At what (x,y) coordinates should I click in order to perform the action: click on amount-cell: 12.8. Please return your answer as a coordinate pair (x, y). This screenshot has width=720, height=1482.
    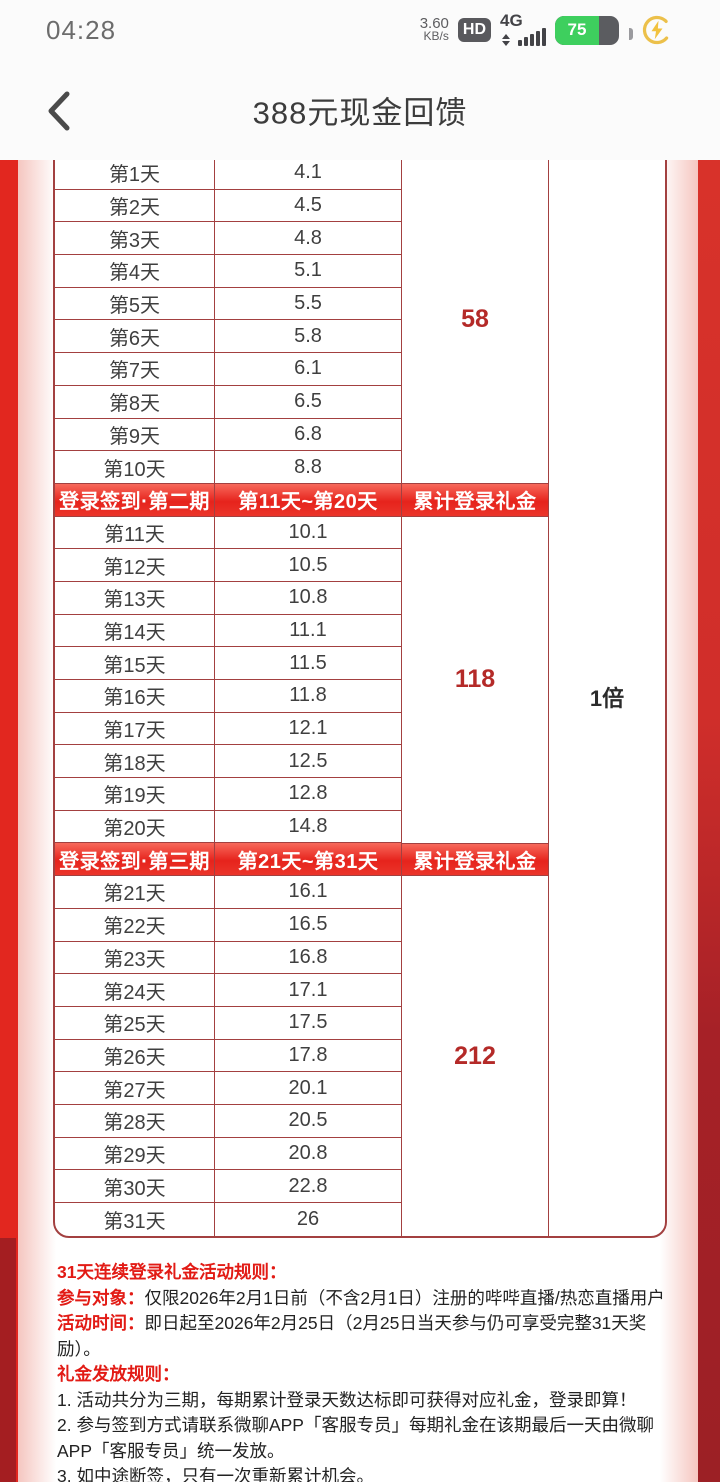
    Looking at the image, I should click on (308, 794).